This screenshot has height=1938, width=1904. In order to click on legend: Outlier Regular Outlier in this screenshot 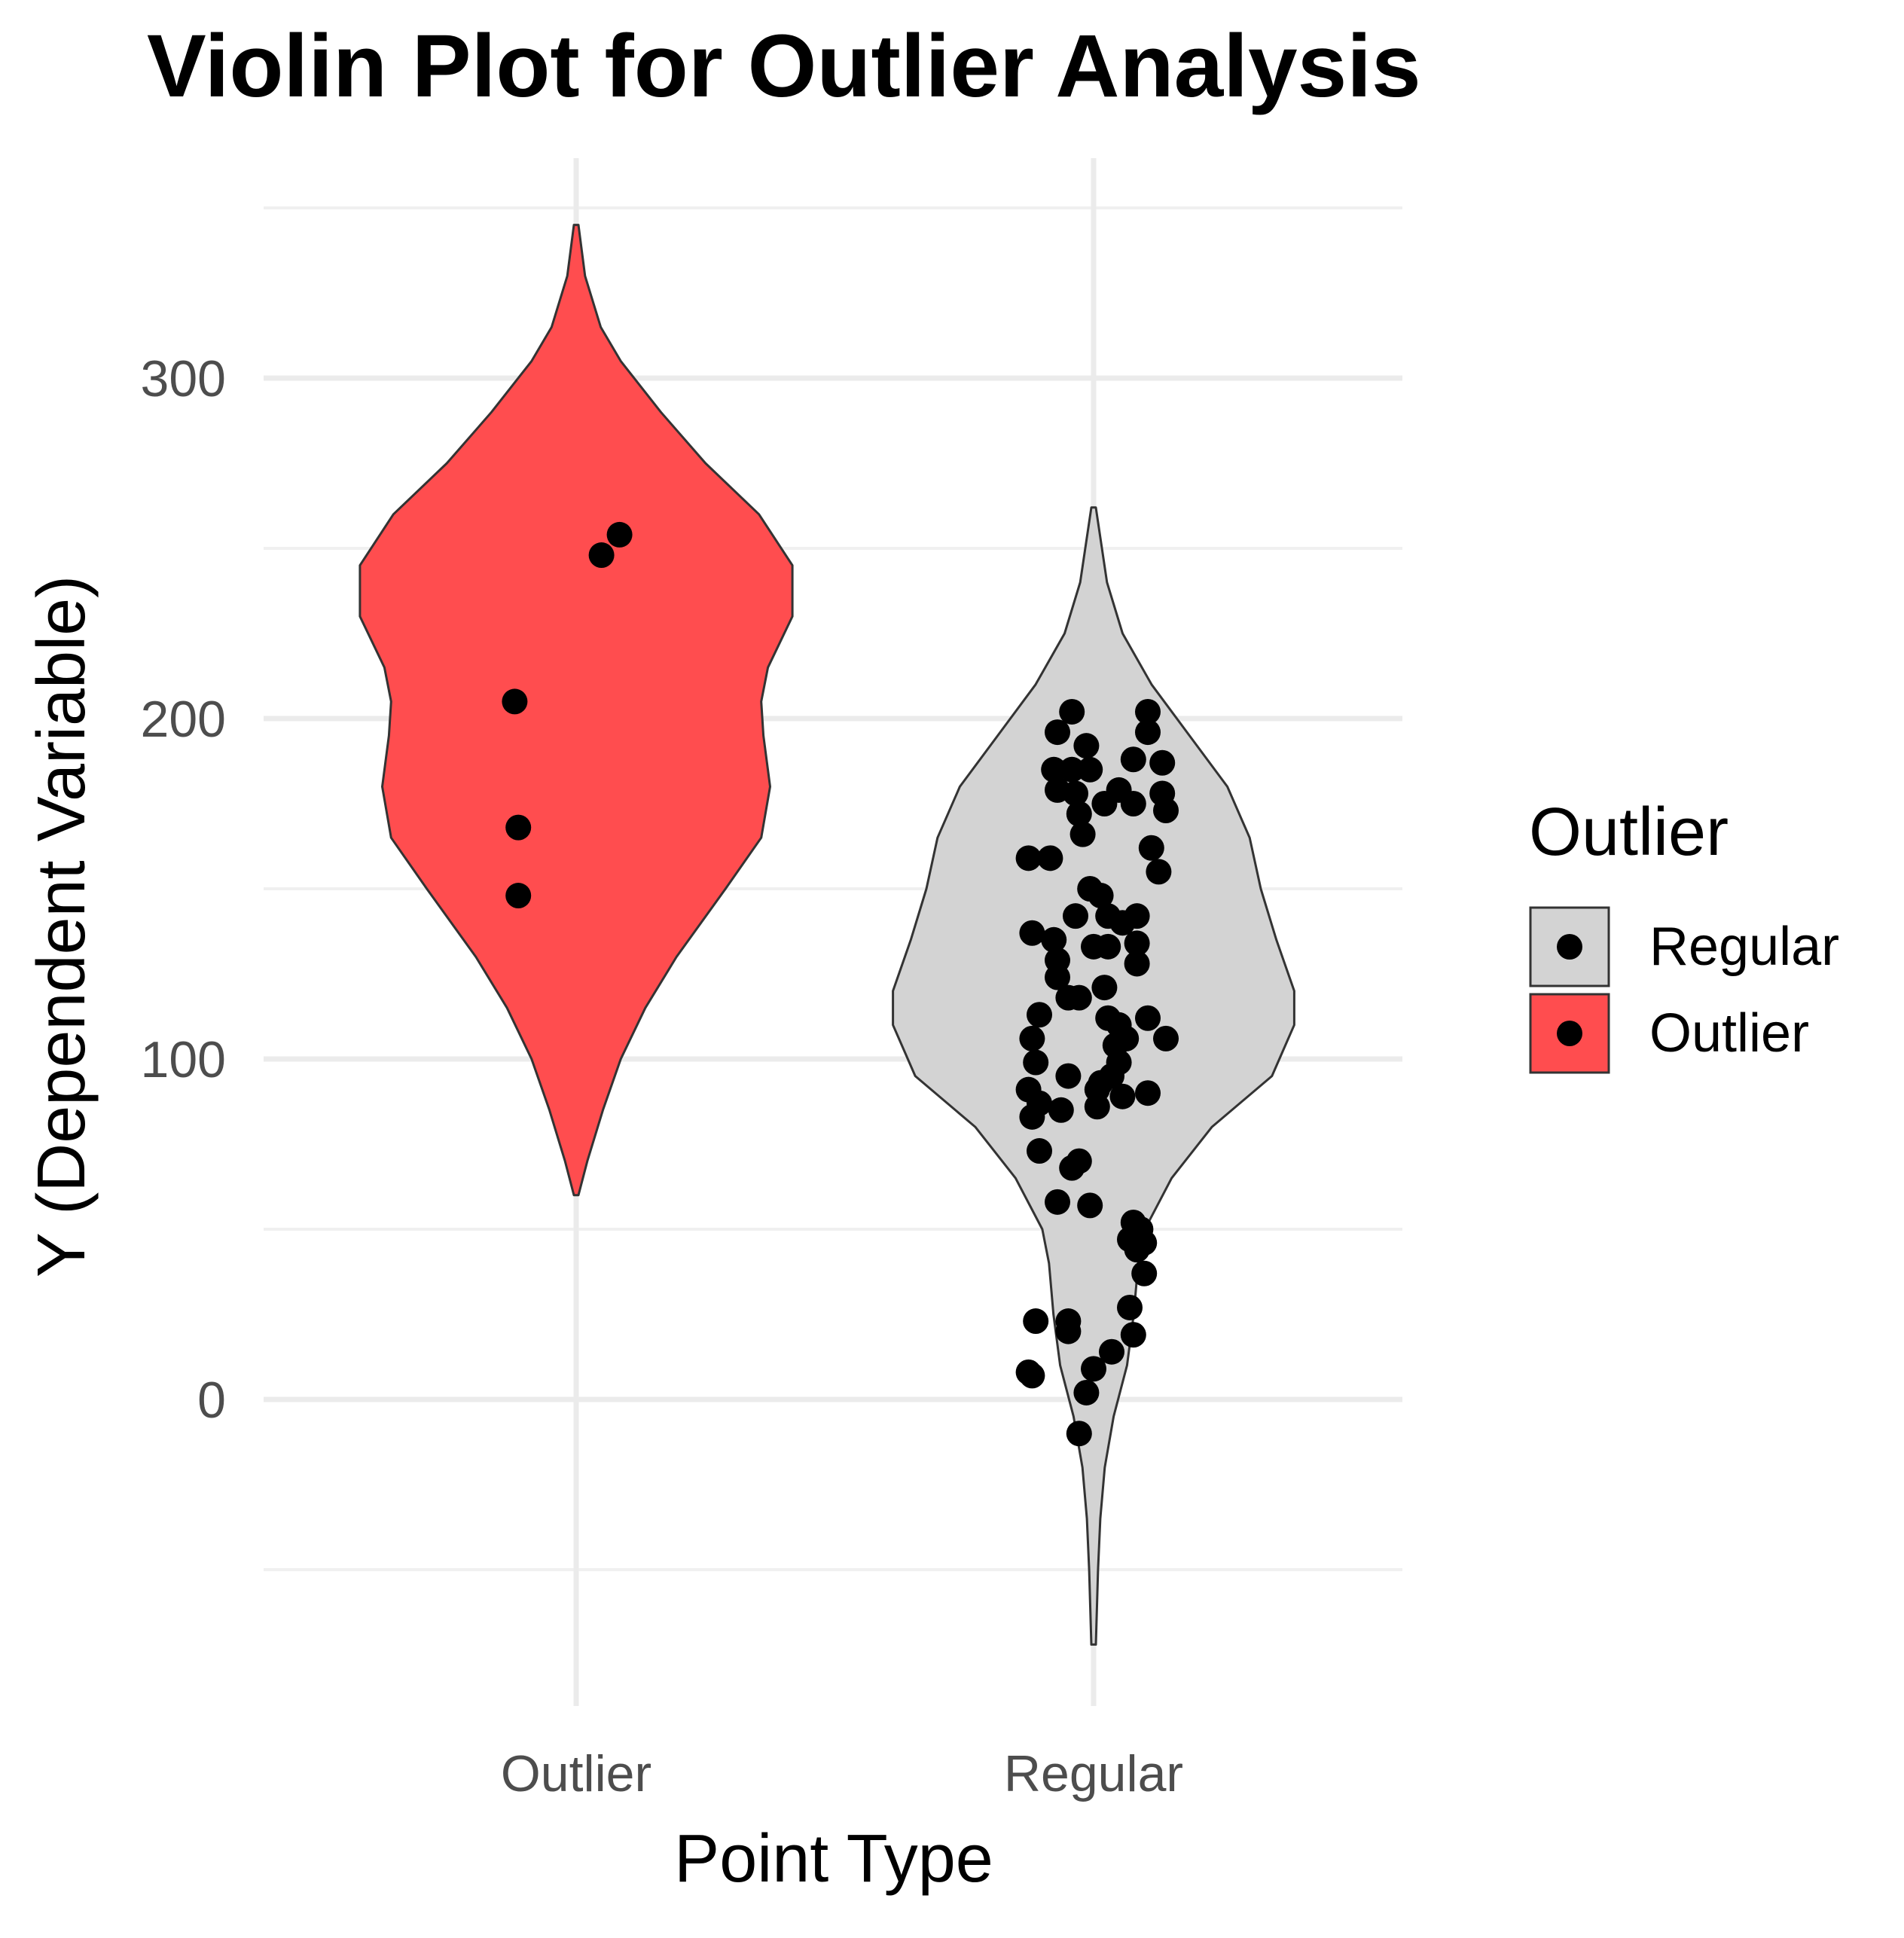, I will do `click(1684, 934)`.